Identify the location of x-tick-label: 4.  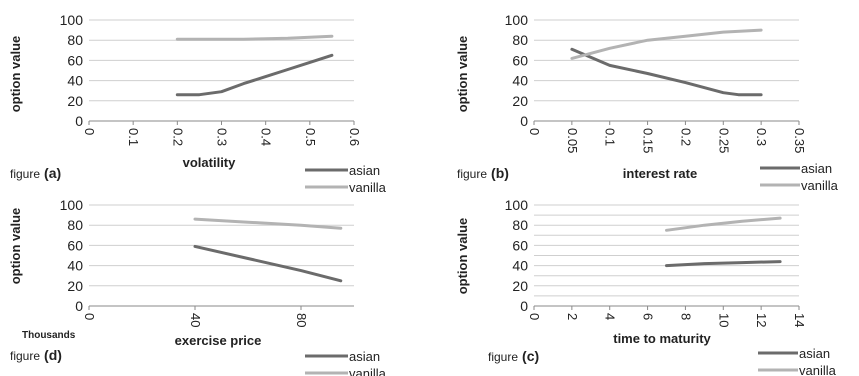
(610, 316).